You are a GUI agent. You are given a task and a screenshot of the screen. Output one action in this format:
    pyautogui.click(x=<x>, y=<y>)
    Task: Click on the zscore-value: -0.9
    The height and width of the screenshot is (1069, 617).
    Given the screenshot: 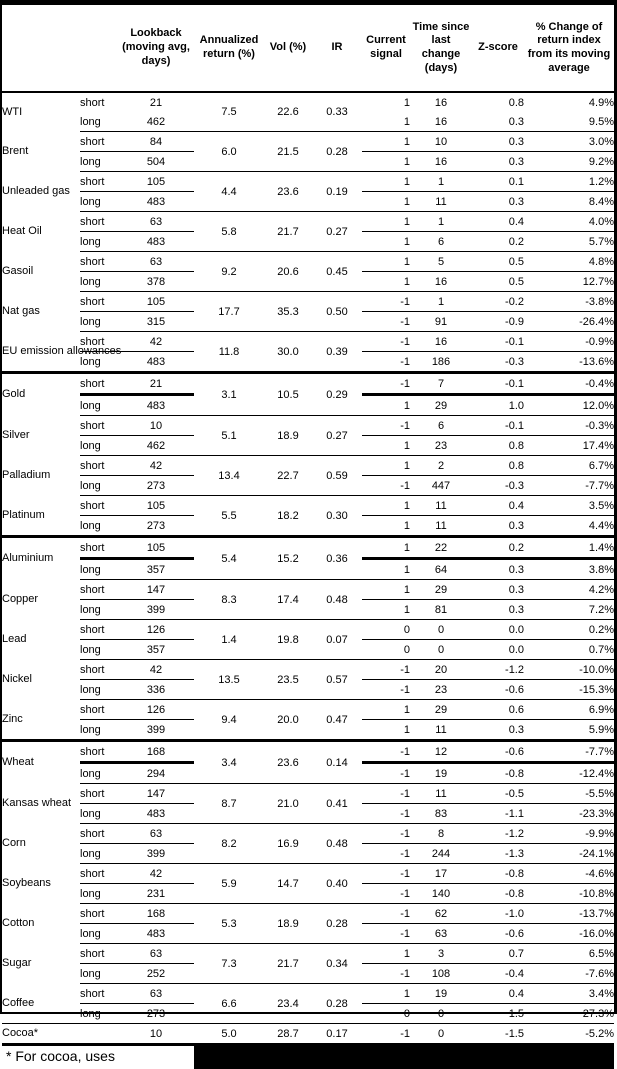 What is the action you would take?
    pyautogui.click(x=498, y=321)
    